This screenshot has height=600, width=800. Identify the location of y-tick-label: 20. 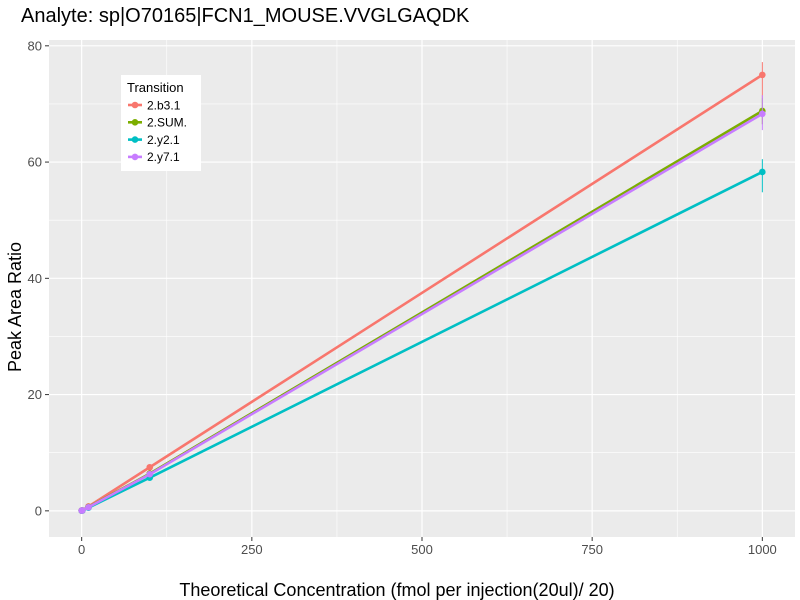
(35, 394).